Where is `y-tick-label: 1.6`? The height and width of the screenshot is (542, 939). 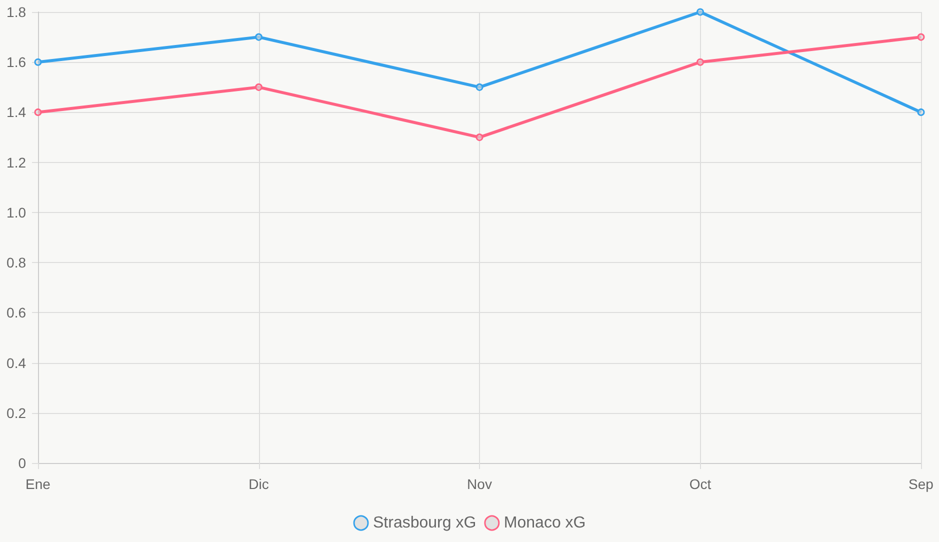 y-tick-label: 1.6 is located at coordinates (16, 62).